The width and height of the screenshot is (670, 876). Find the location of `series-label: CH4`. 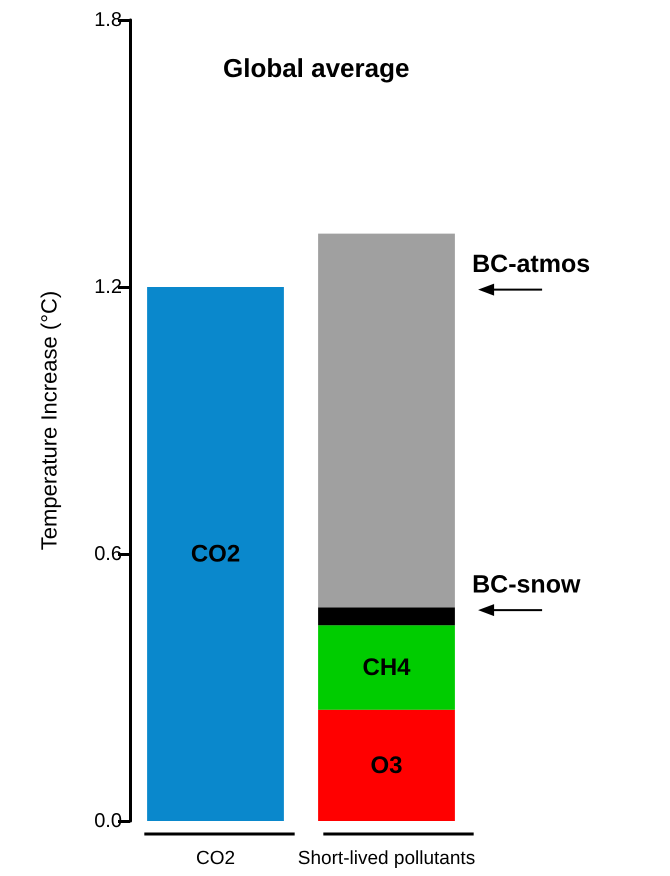

series-label: CH4 is located at coordinates (387, 667).